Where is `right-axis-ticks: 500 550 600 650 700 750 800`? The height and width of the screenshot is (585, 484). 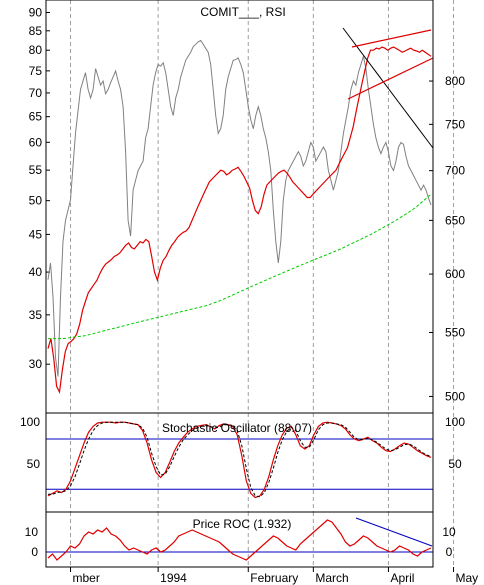
right-axis-ticks: 500 550 600 650 700 750 800 is located at coordinates (447, 238).